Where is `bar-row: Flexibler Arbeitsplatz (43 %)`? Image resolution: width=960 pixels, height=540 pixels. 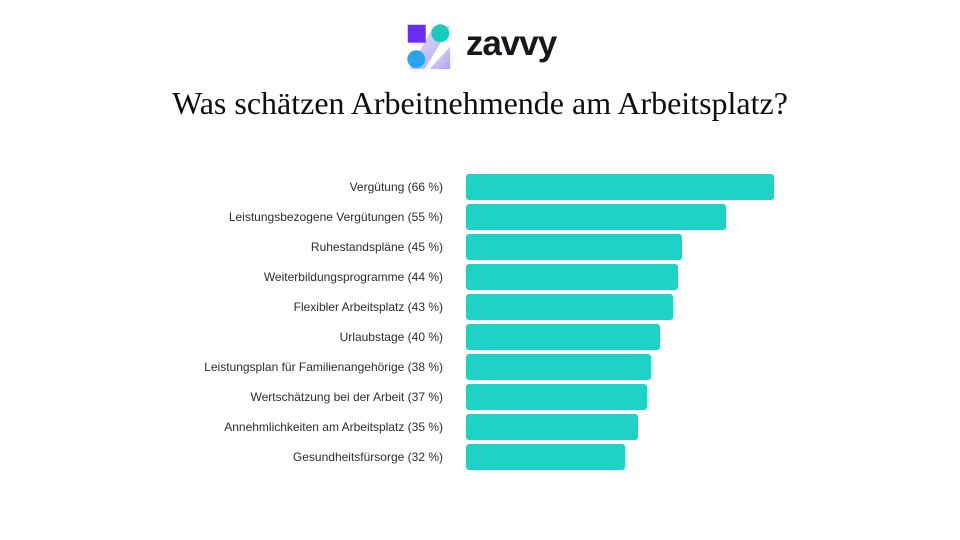
bar-row: Flexibler Arbeitsplatz (43 %) is located at coordinates (480, 307).